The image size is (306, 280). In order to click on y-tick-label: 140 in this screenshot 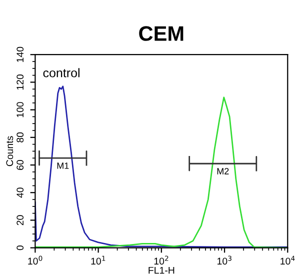, I will do `click(20, 54)`.